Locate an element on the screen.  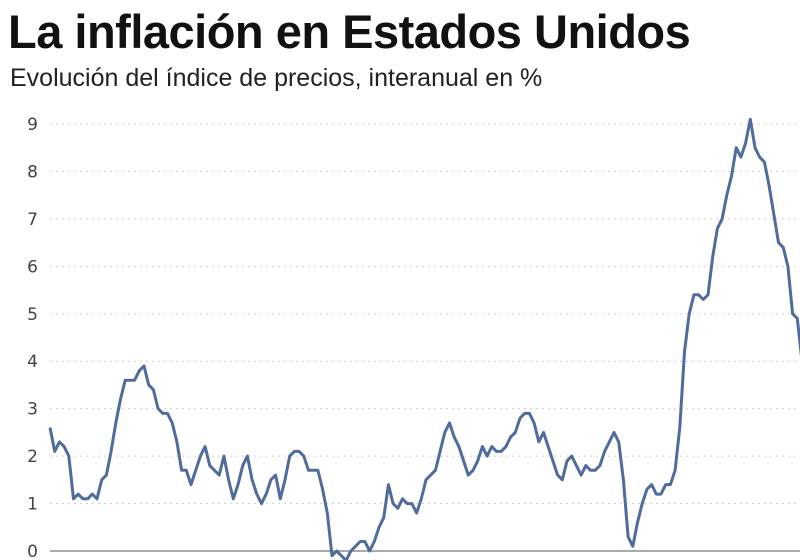
y-tick-label-7: 7 is located at coordinates (32, 220).